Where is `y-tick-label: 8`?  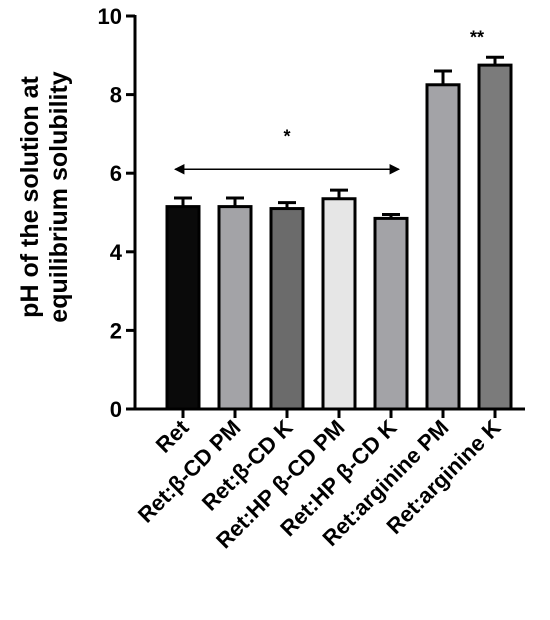
y-tick-label: 8 is located at coordinates (116, 95).